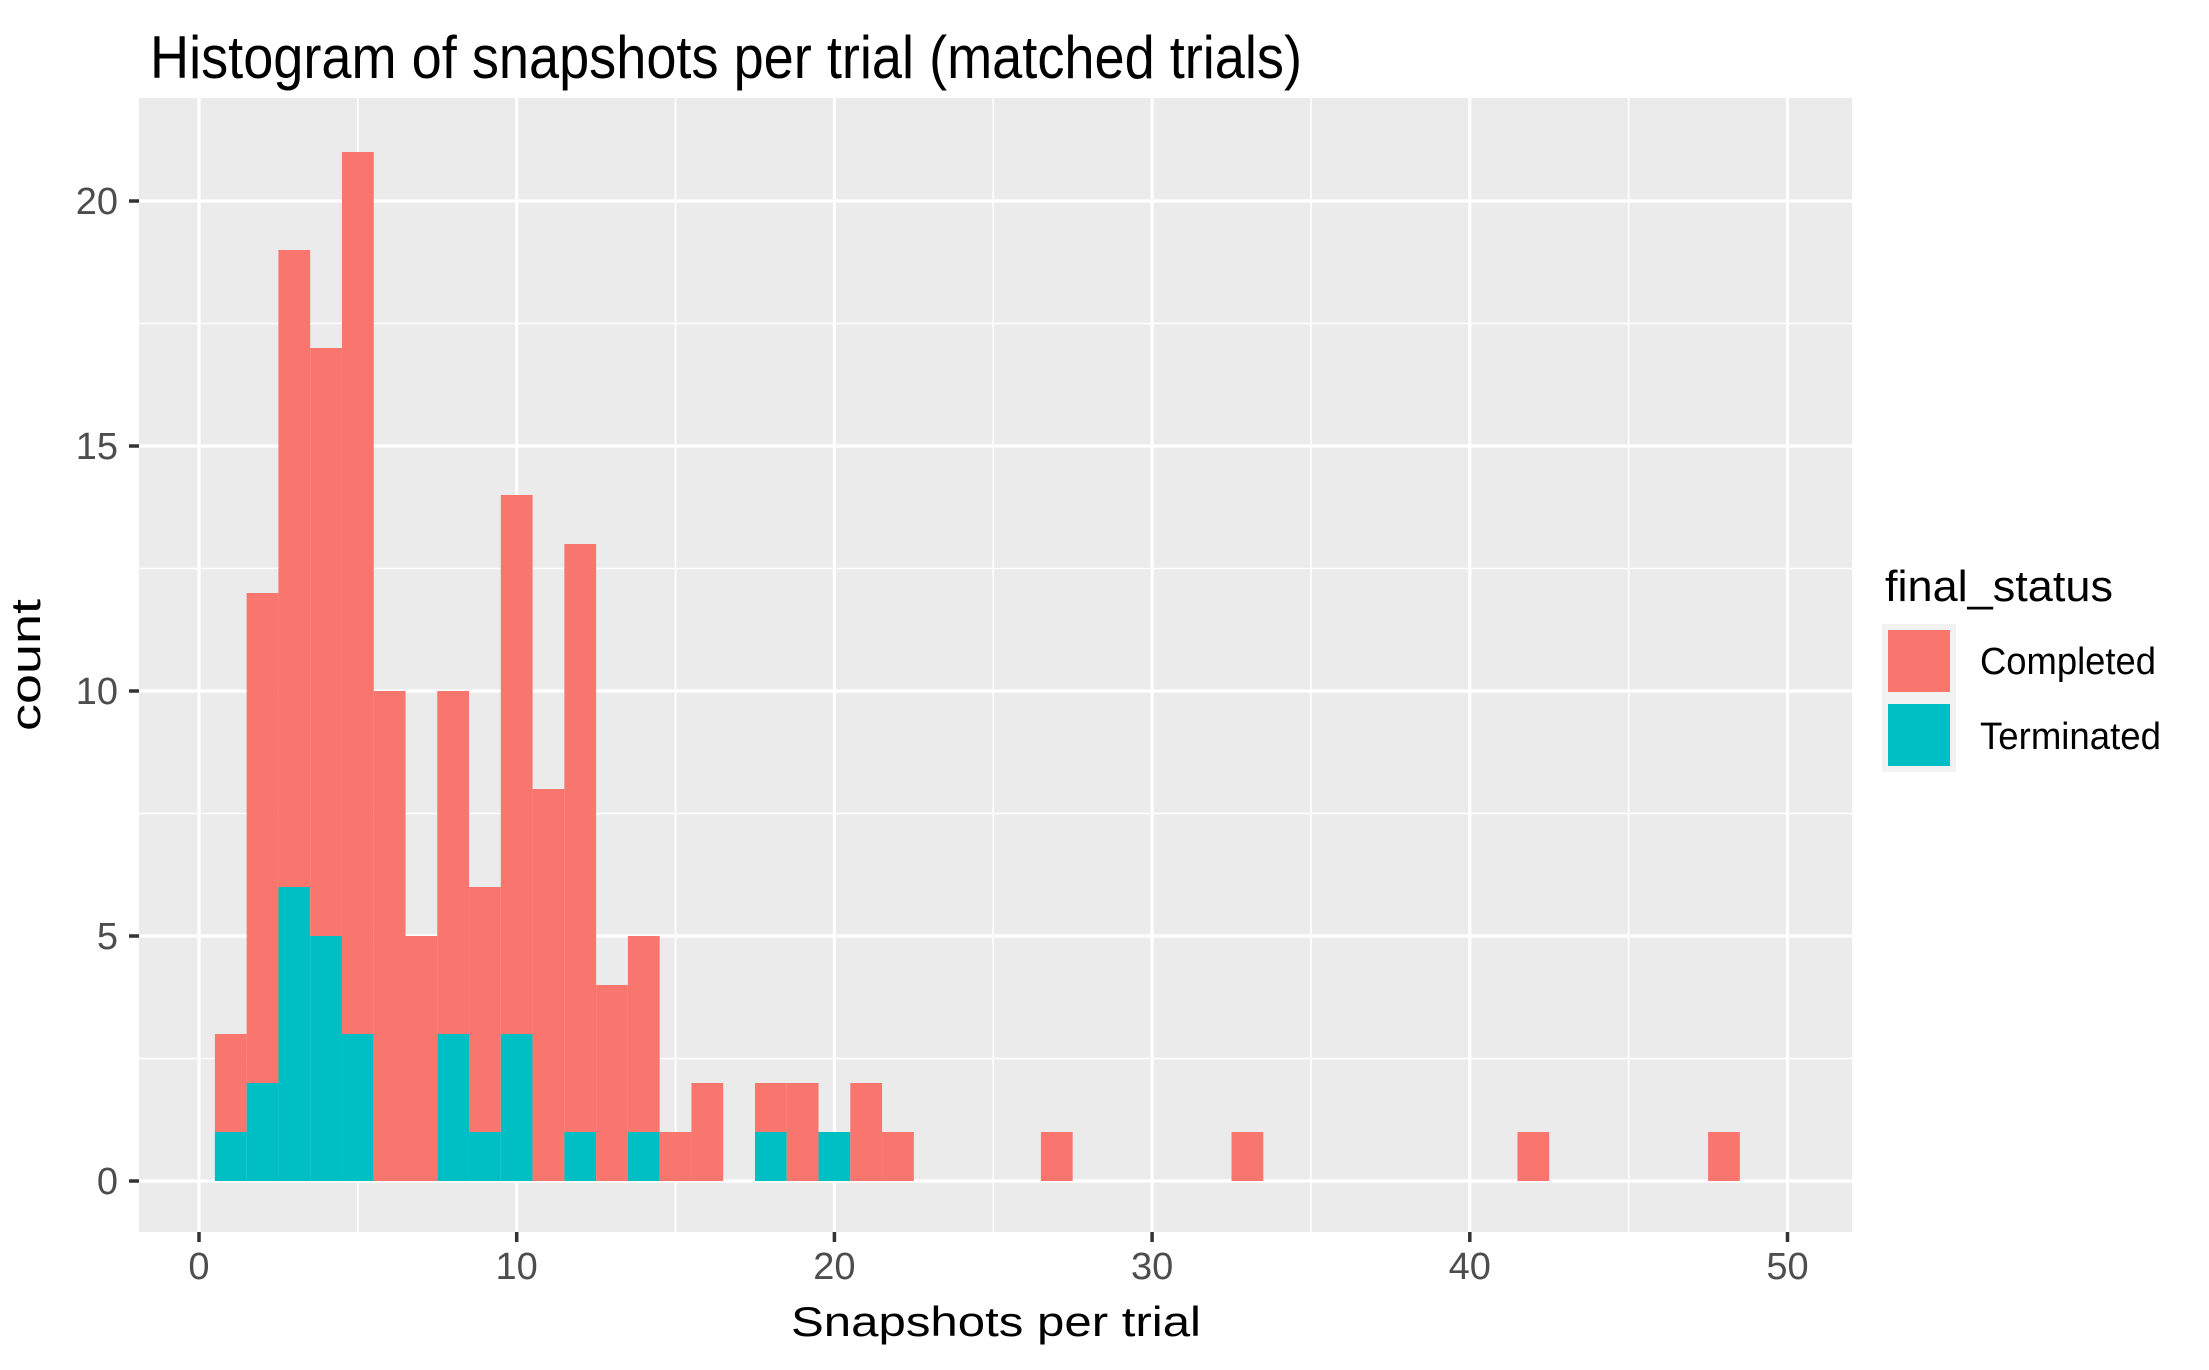 Image resolution: width=2209 pixels, height=1370 pixels. Describe the element at coordinates (1919, 735) in the screenshot. I see `legend-key-terminated-swatch` at that location.